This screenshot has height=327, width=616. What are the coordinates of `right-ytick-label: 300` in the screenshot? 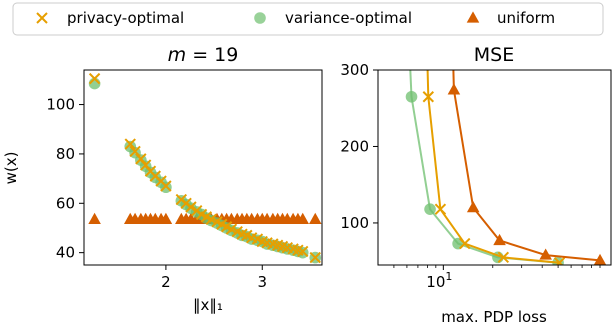 It's located at (354, 70).